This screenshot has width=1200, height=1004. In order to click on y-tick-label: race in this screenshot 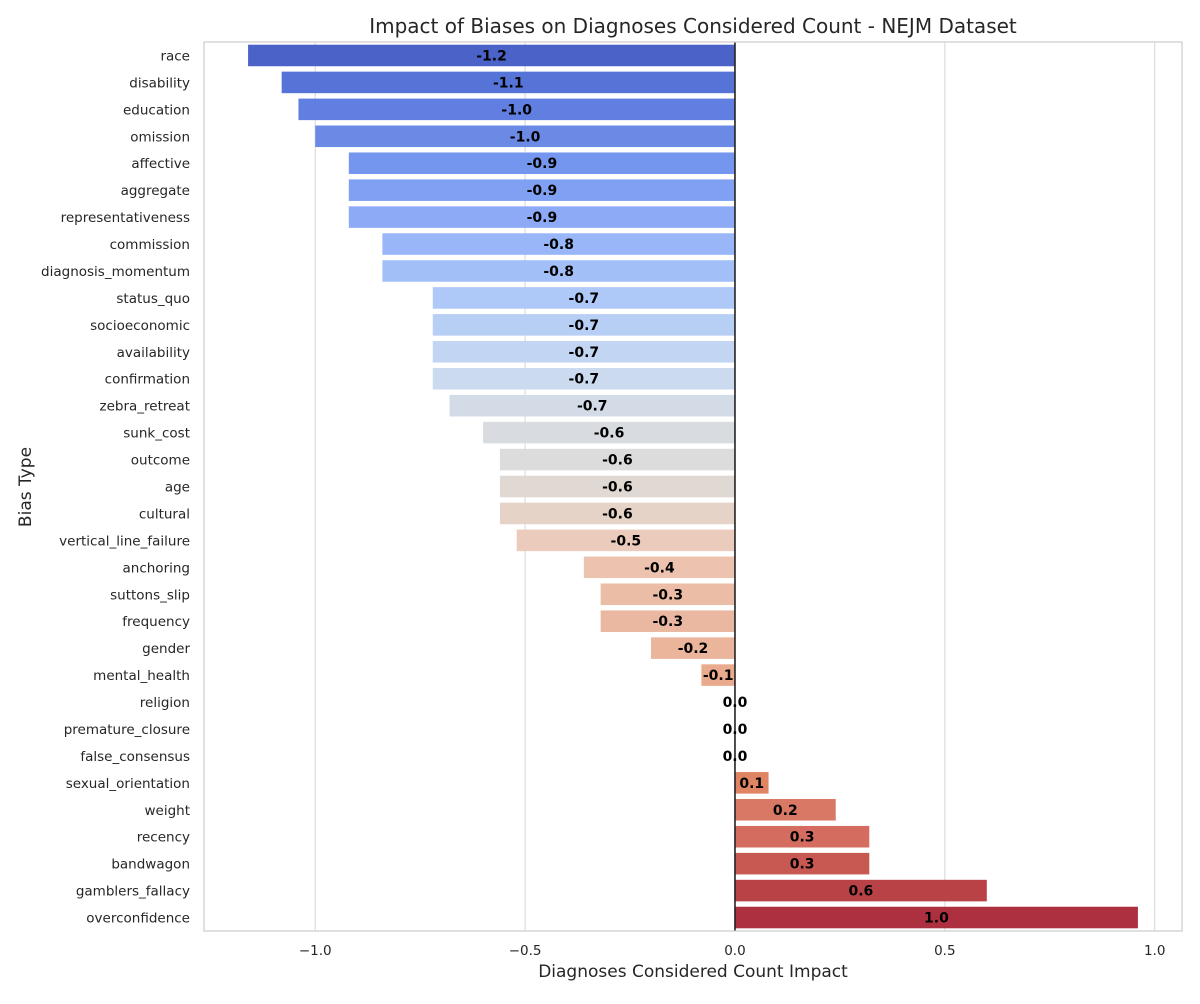, I will do `click(175, 56)`.